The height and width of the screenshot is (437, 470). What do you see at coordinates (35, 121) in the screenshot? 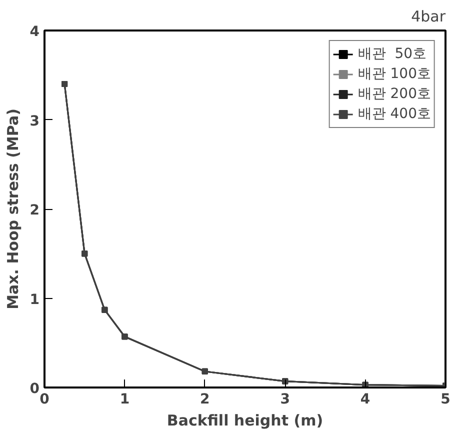
I see `y-tick-label: 3` at bounding box center [35, 121].